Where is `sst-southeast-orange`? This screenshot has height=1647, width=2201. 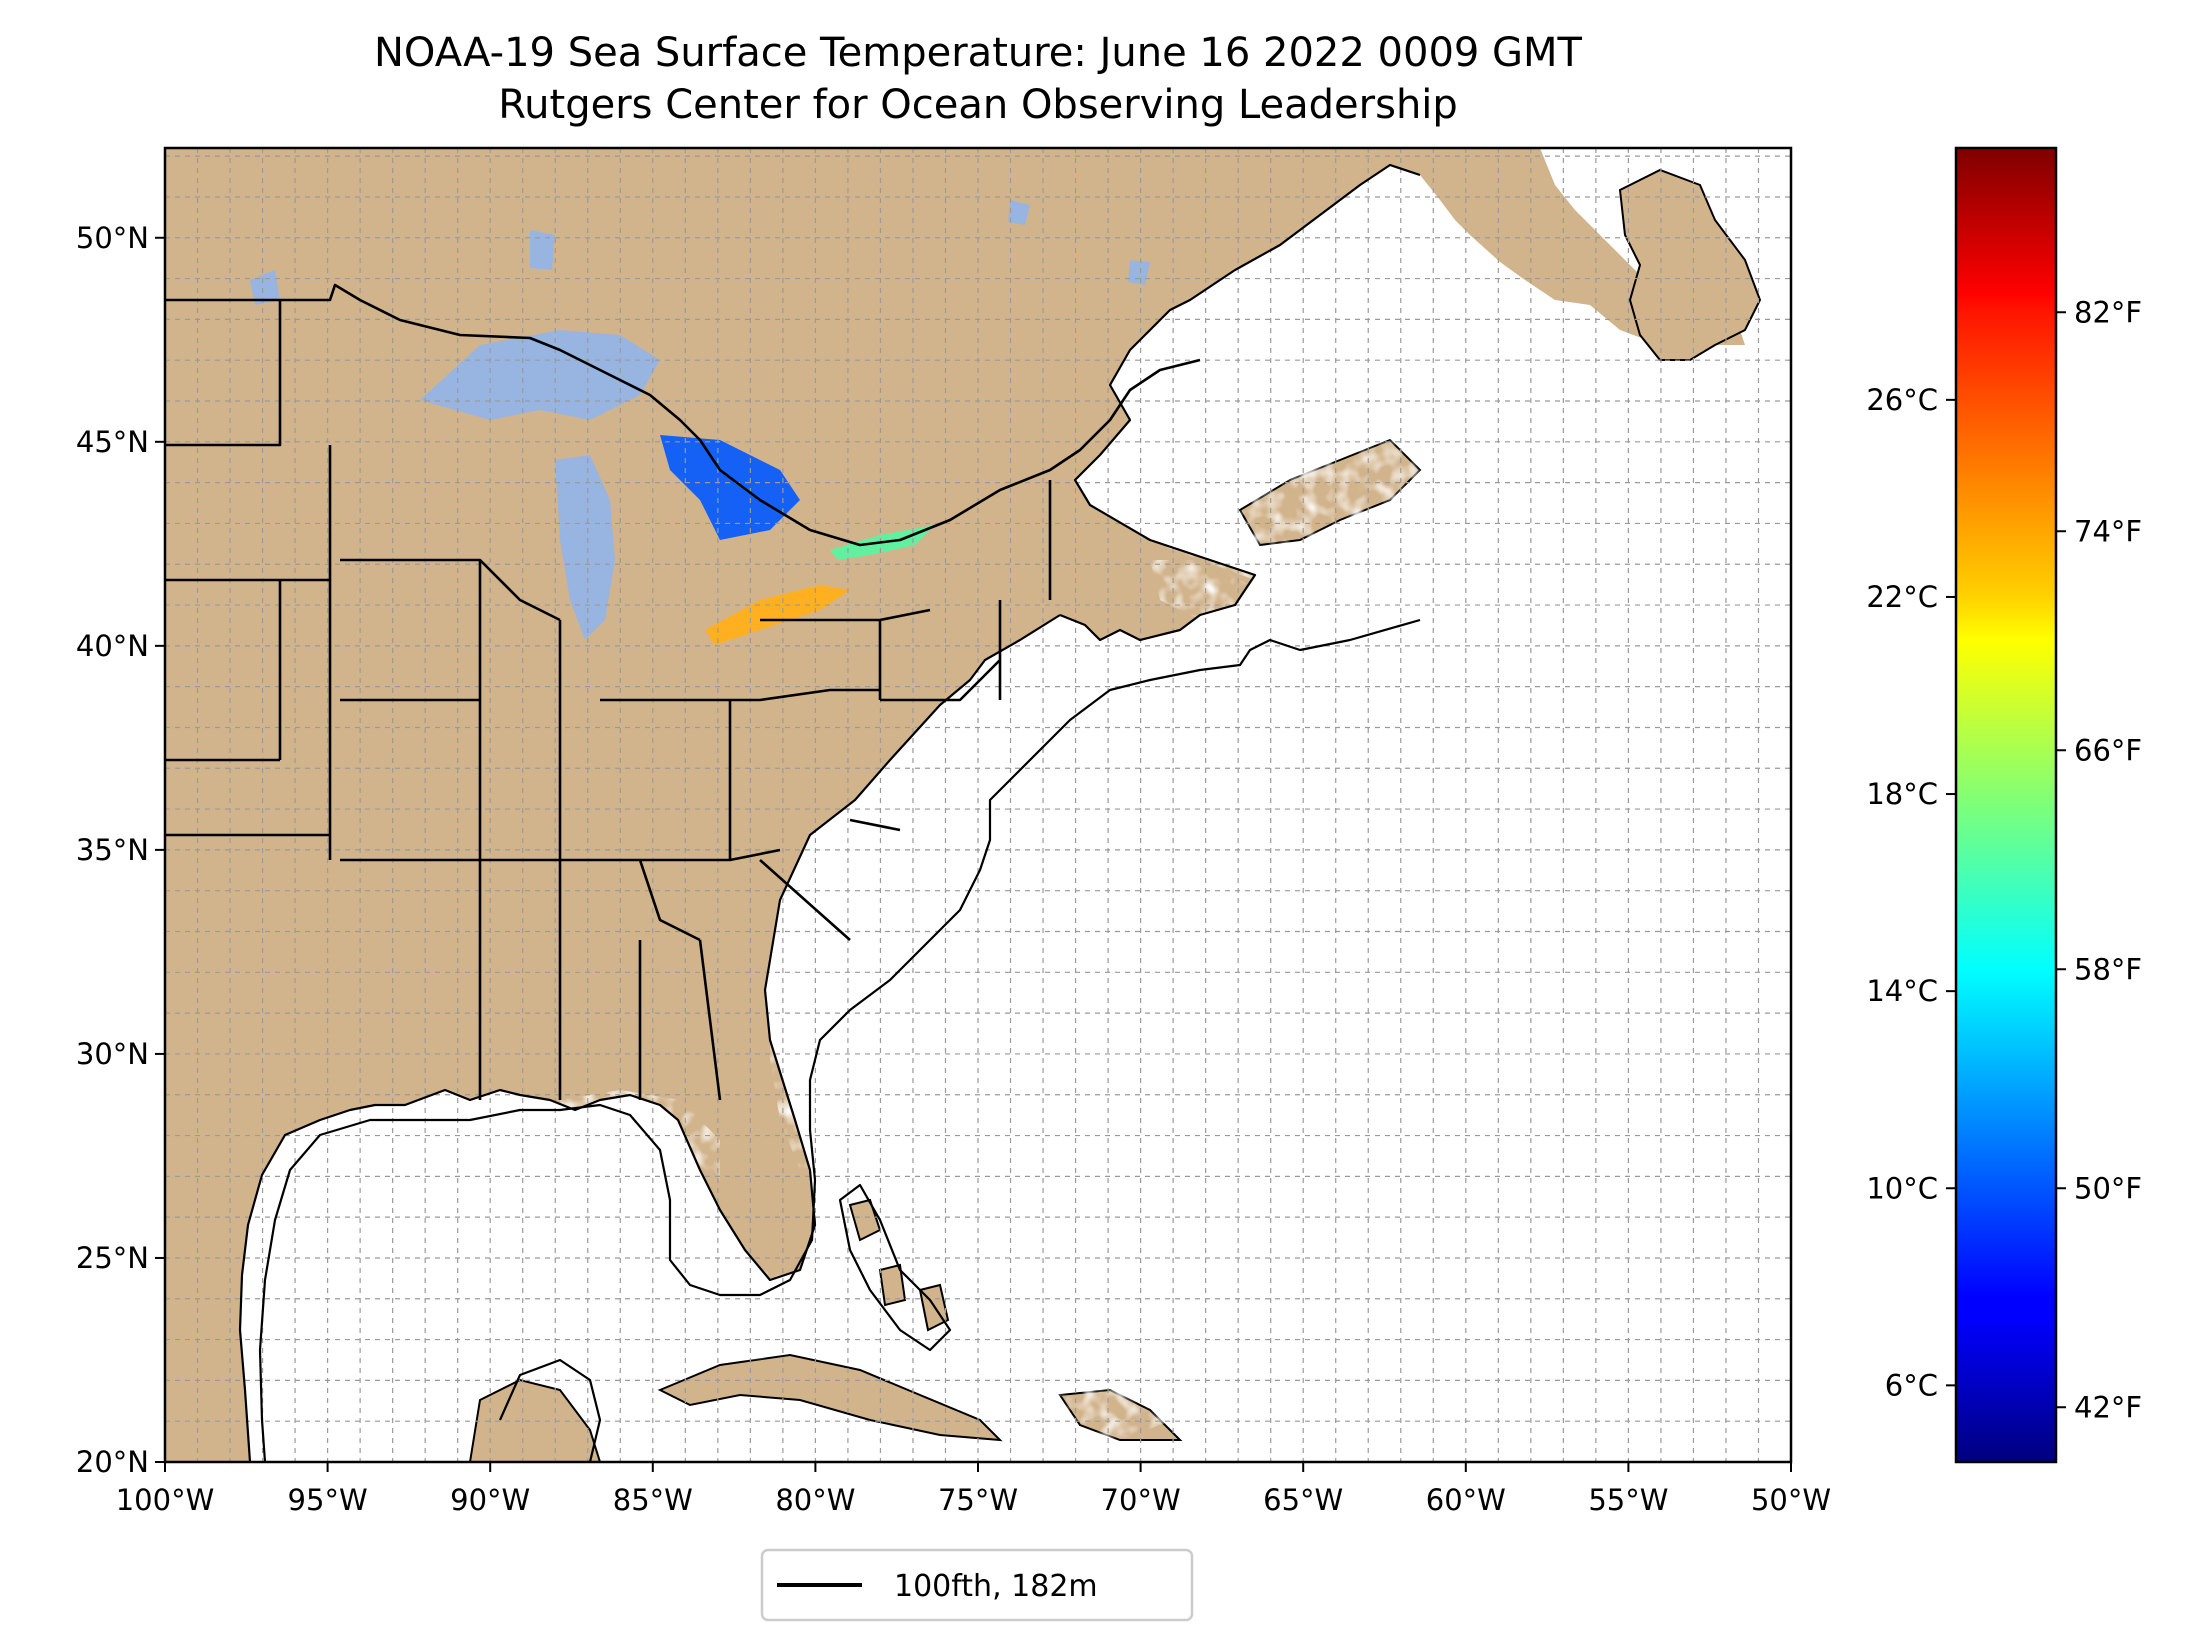
sst-southeast-orange is located at coordinates (1505, 1165).